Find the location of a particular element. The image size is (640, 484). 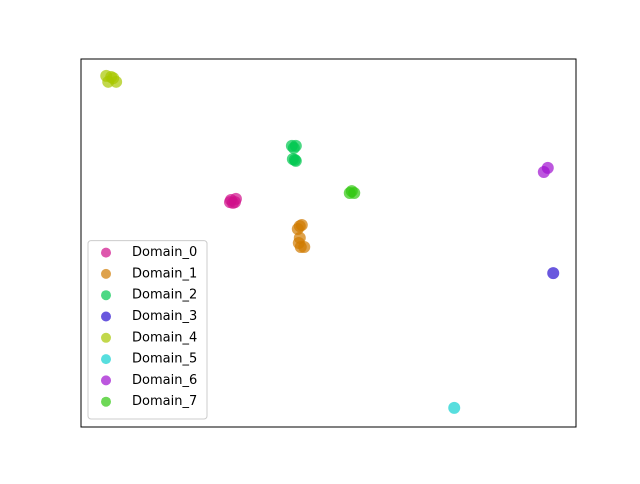

legend-box is located at coordinates (147, 330).